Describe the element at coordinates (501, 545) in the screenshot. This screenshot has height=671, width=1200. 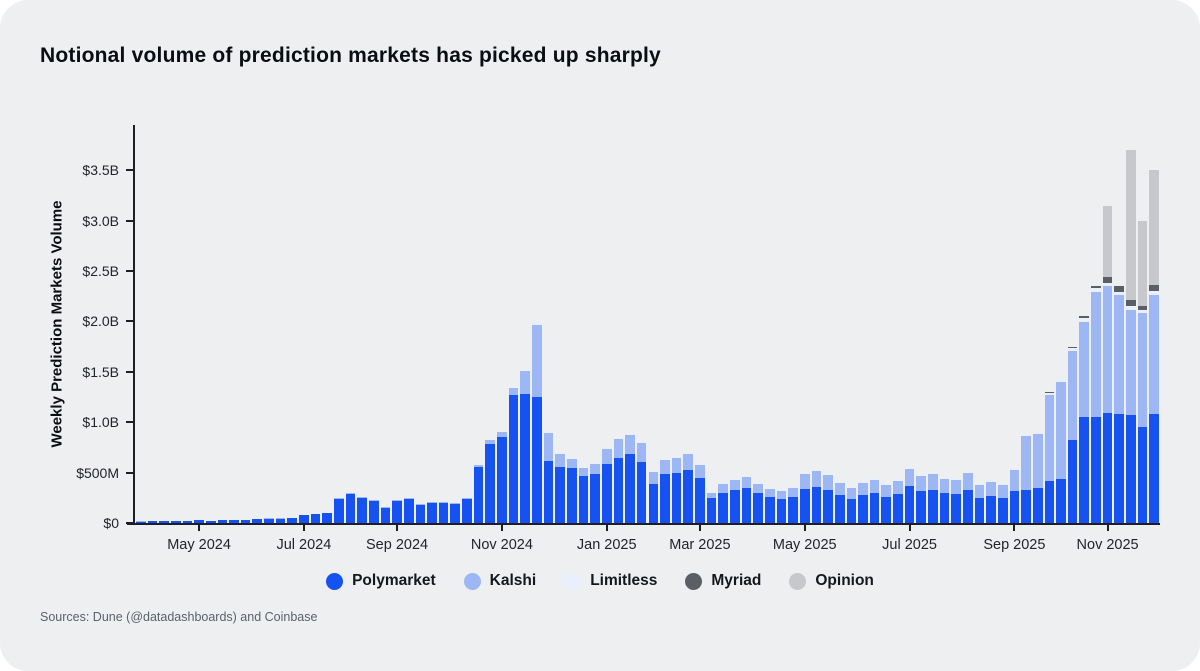
I see `x-tick-label: Nov 2024` at that location.